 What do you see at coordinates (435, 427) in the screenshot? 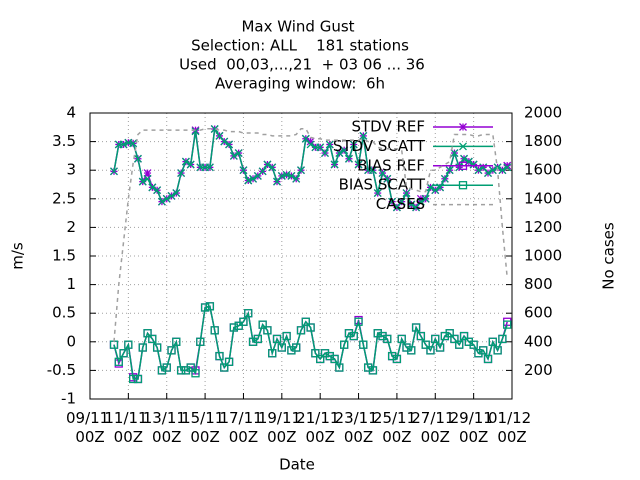
I see `x-tick-label: 27/11 00Z` at bounding box center [435, 427].